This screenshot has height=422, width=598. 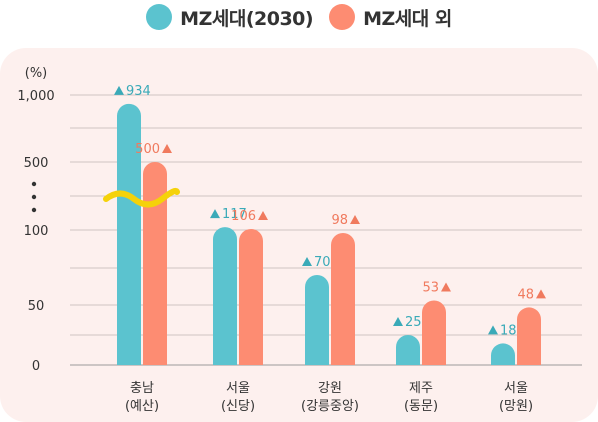 What do you see at coordinates (147, 149) in the screenshot?
I see `data-label: 500` at bounding box center [147, 149].